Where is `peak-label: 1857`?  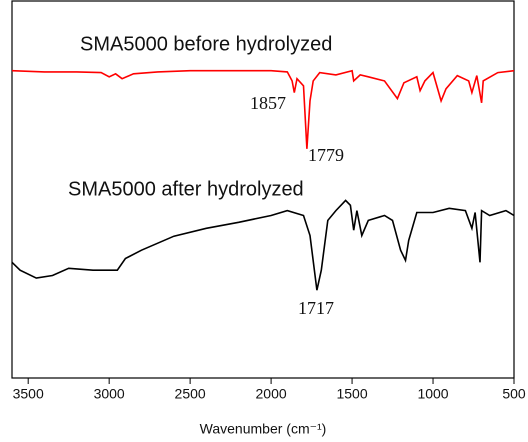
peak-label: 1857 is located at coordinates (268, 103).